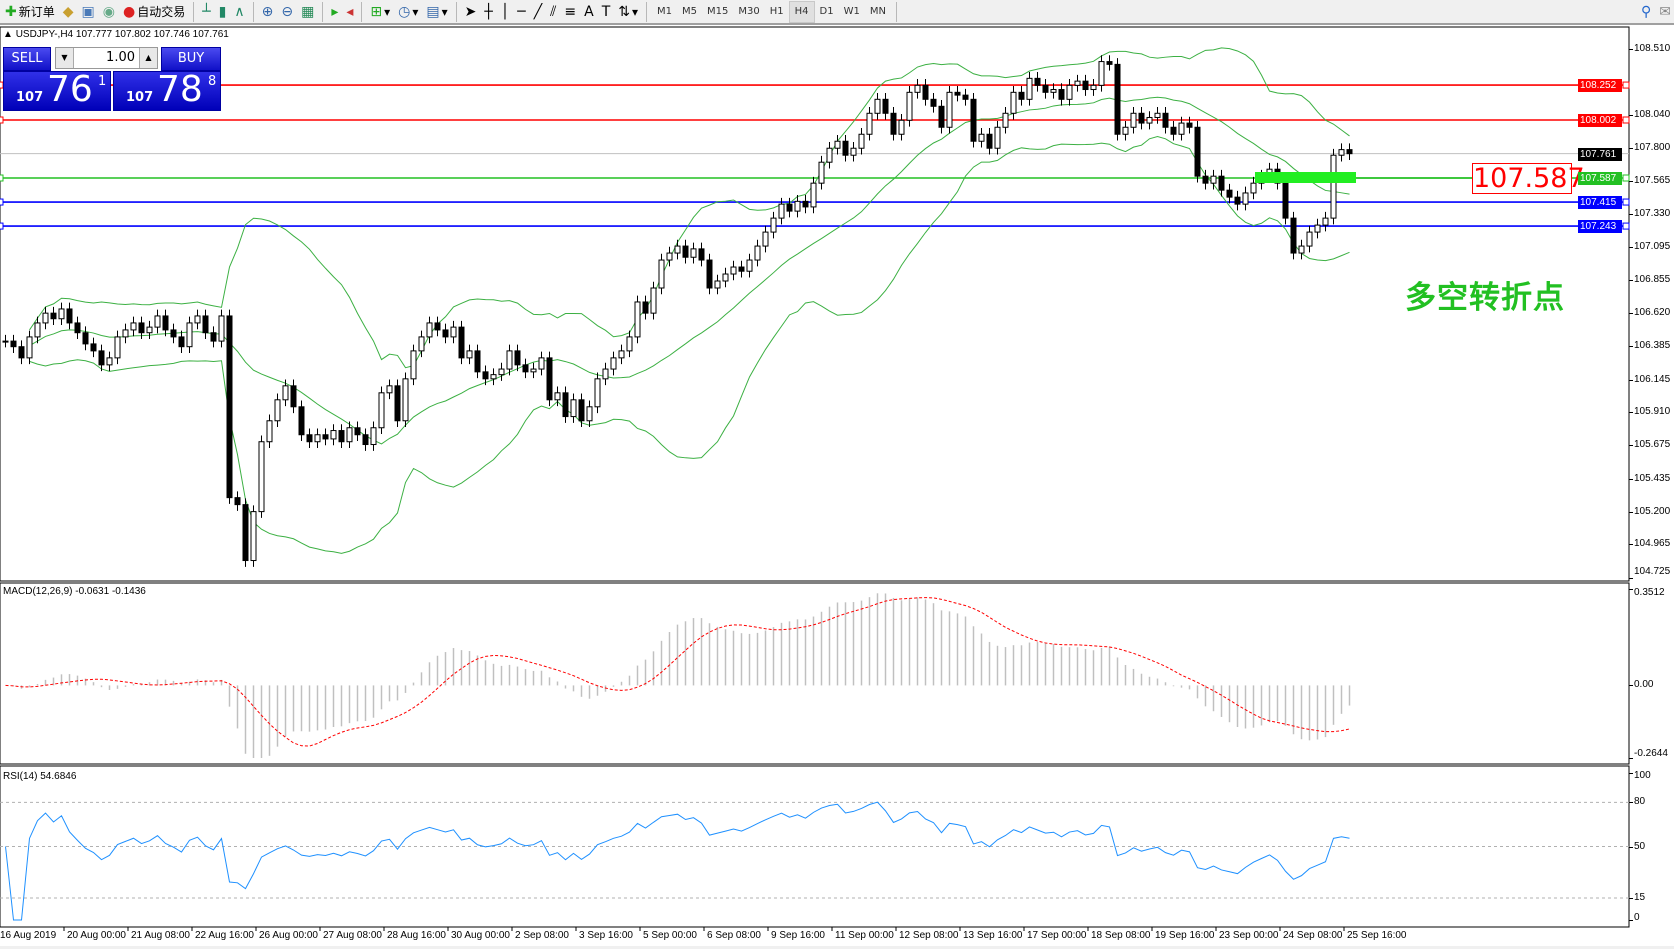 The image size is (1674, 949). Describe the element at coordinates (239, 12) in the screenshot. I see `line-chart-button: ∧` at that location.